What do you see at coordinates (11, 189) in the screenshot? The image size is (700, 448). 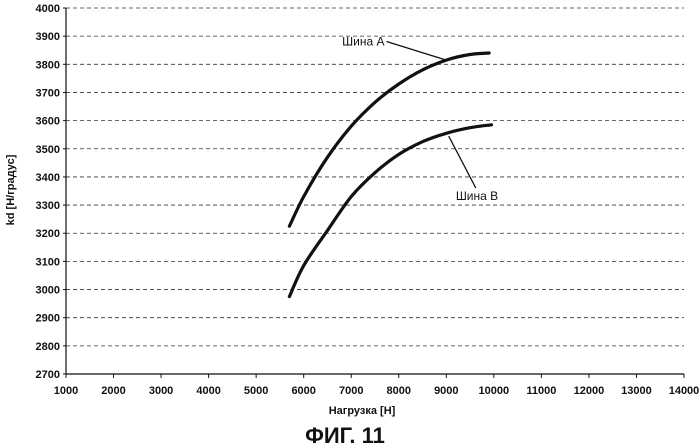 I see `y-axis-label: kd [Н/градус]` at bounding box center [11, 189].